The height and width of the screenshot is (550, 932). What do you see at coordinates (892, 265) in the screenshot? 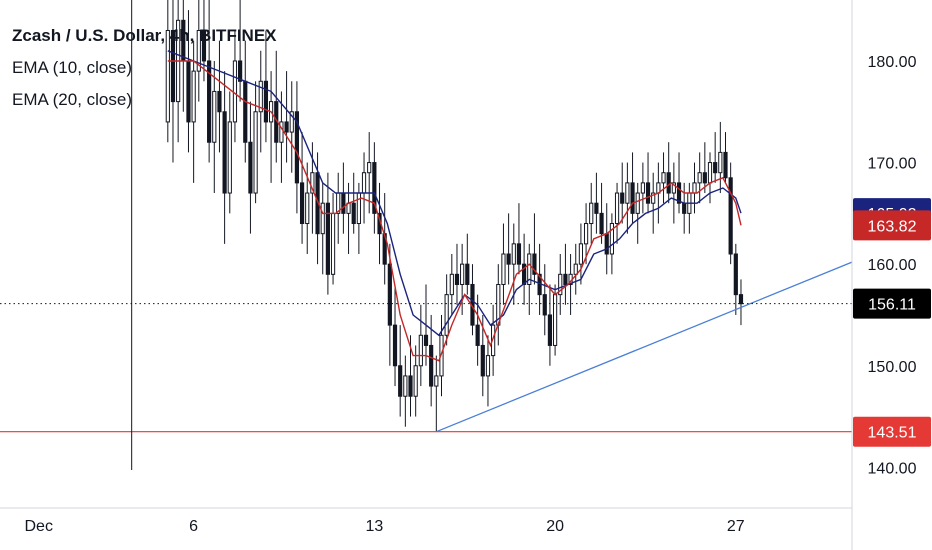
I see `y-tick-label: 160.00` at bounding box center [892, 265].